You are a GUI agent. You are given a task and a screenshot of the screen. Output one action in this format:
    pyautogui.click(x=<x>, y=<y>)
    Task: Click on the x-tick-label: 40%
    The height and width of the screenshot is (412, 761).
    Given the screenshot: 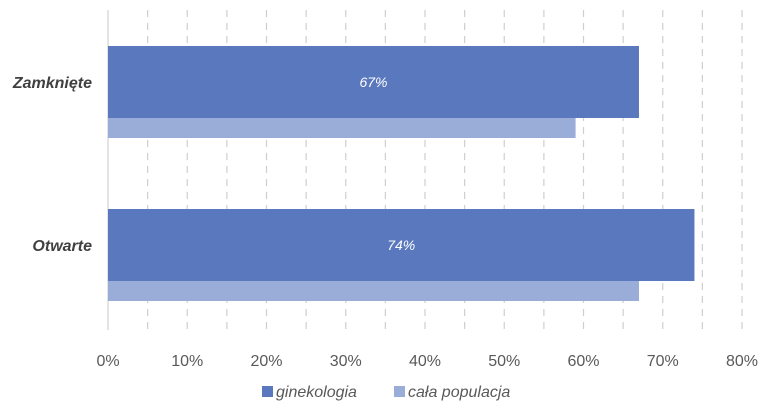 What is the action you would take?
    pyautogui.click(x=425, y=361)
    